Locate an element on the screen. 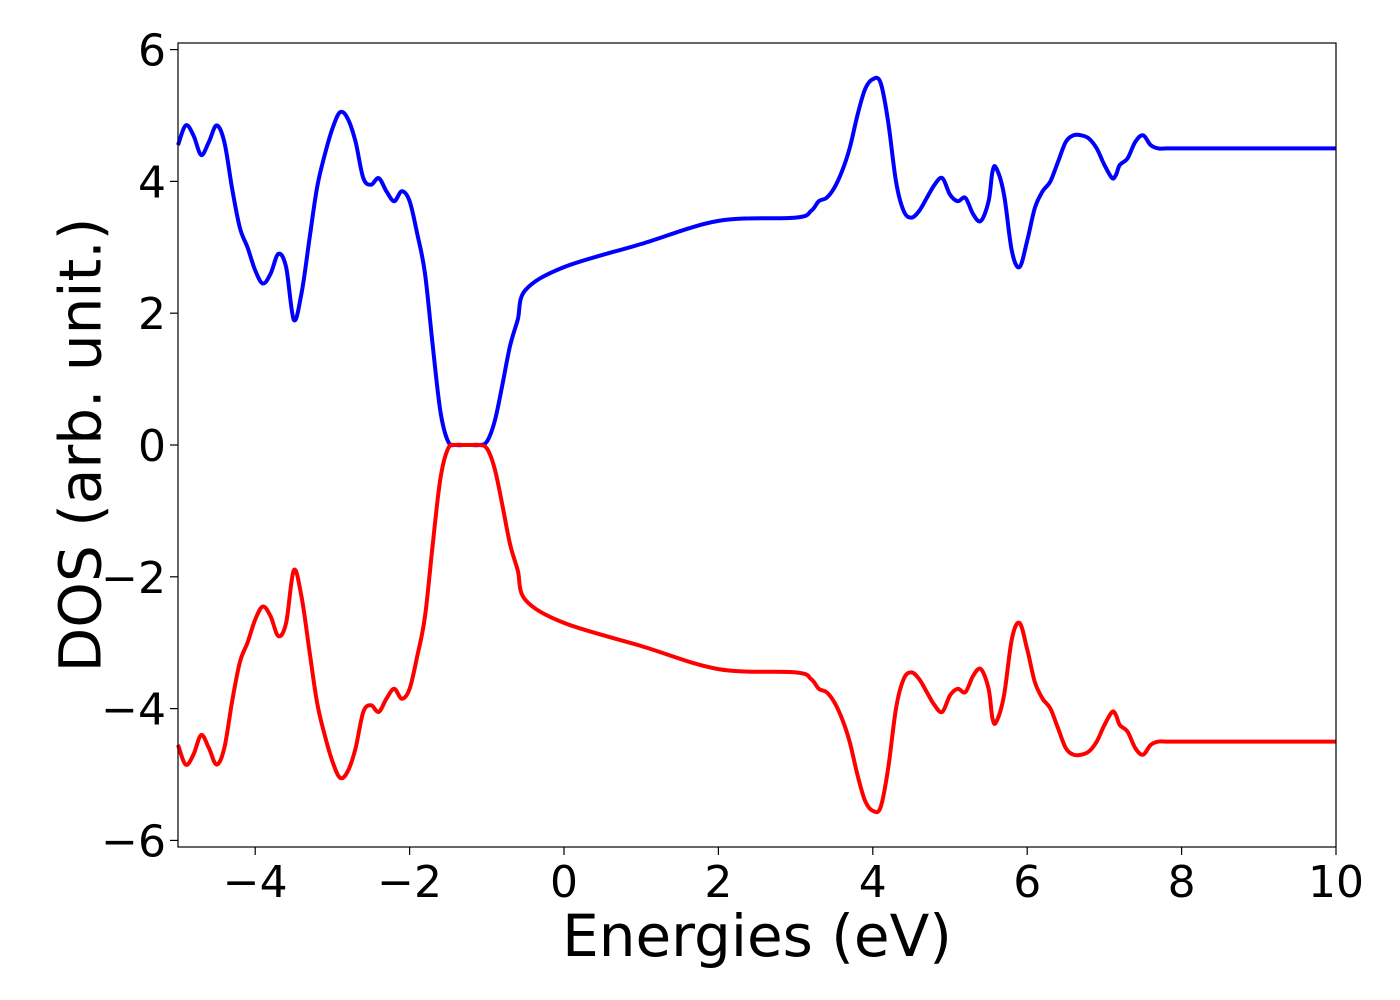  x-tick-label: 10 is located at coordinates (1336, 882).